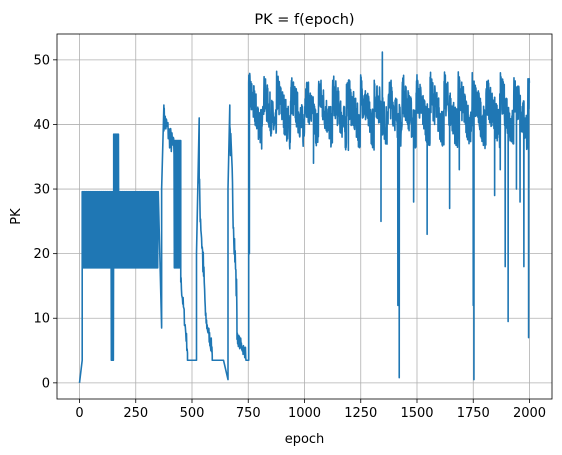 The height and width of the screenshot is (455, 562). What do you see at coordinates (248, 413) in the screenshot?
I see `x-tick-label: 750` at bounding box center [248, 413].